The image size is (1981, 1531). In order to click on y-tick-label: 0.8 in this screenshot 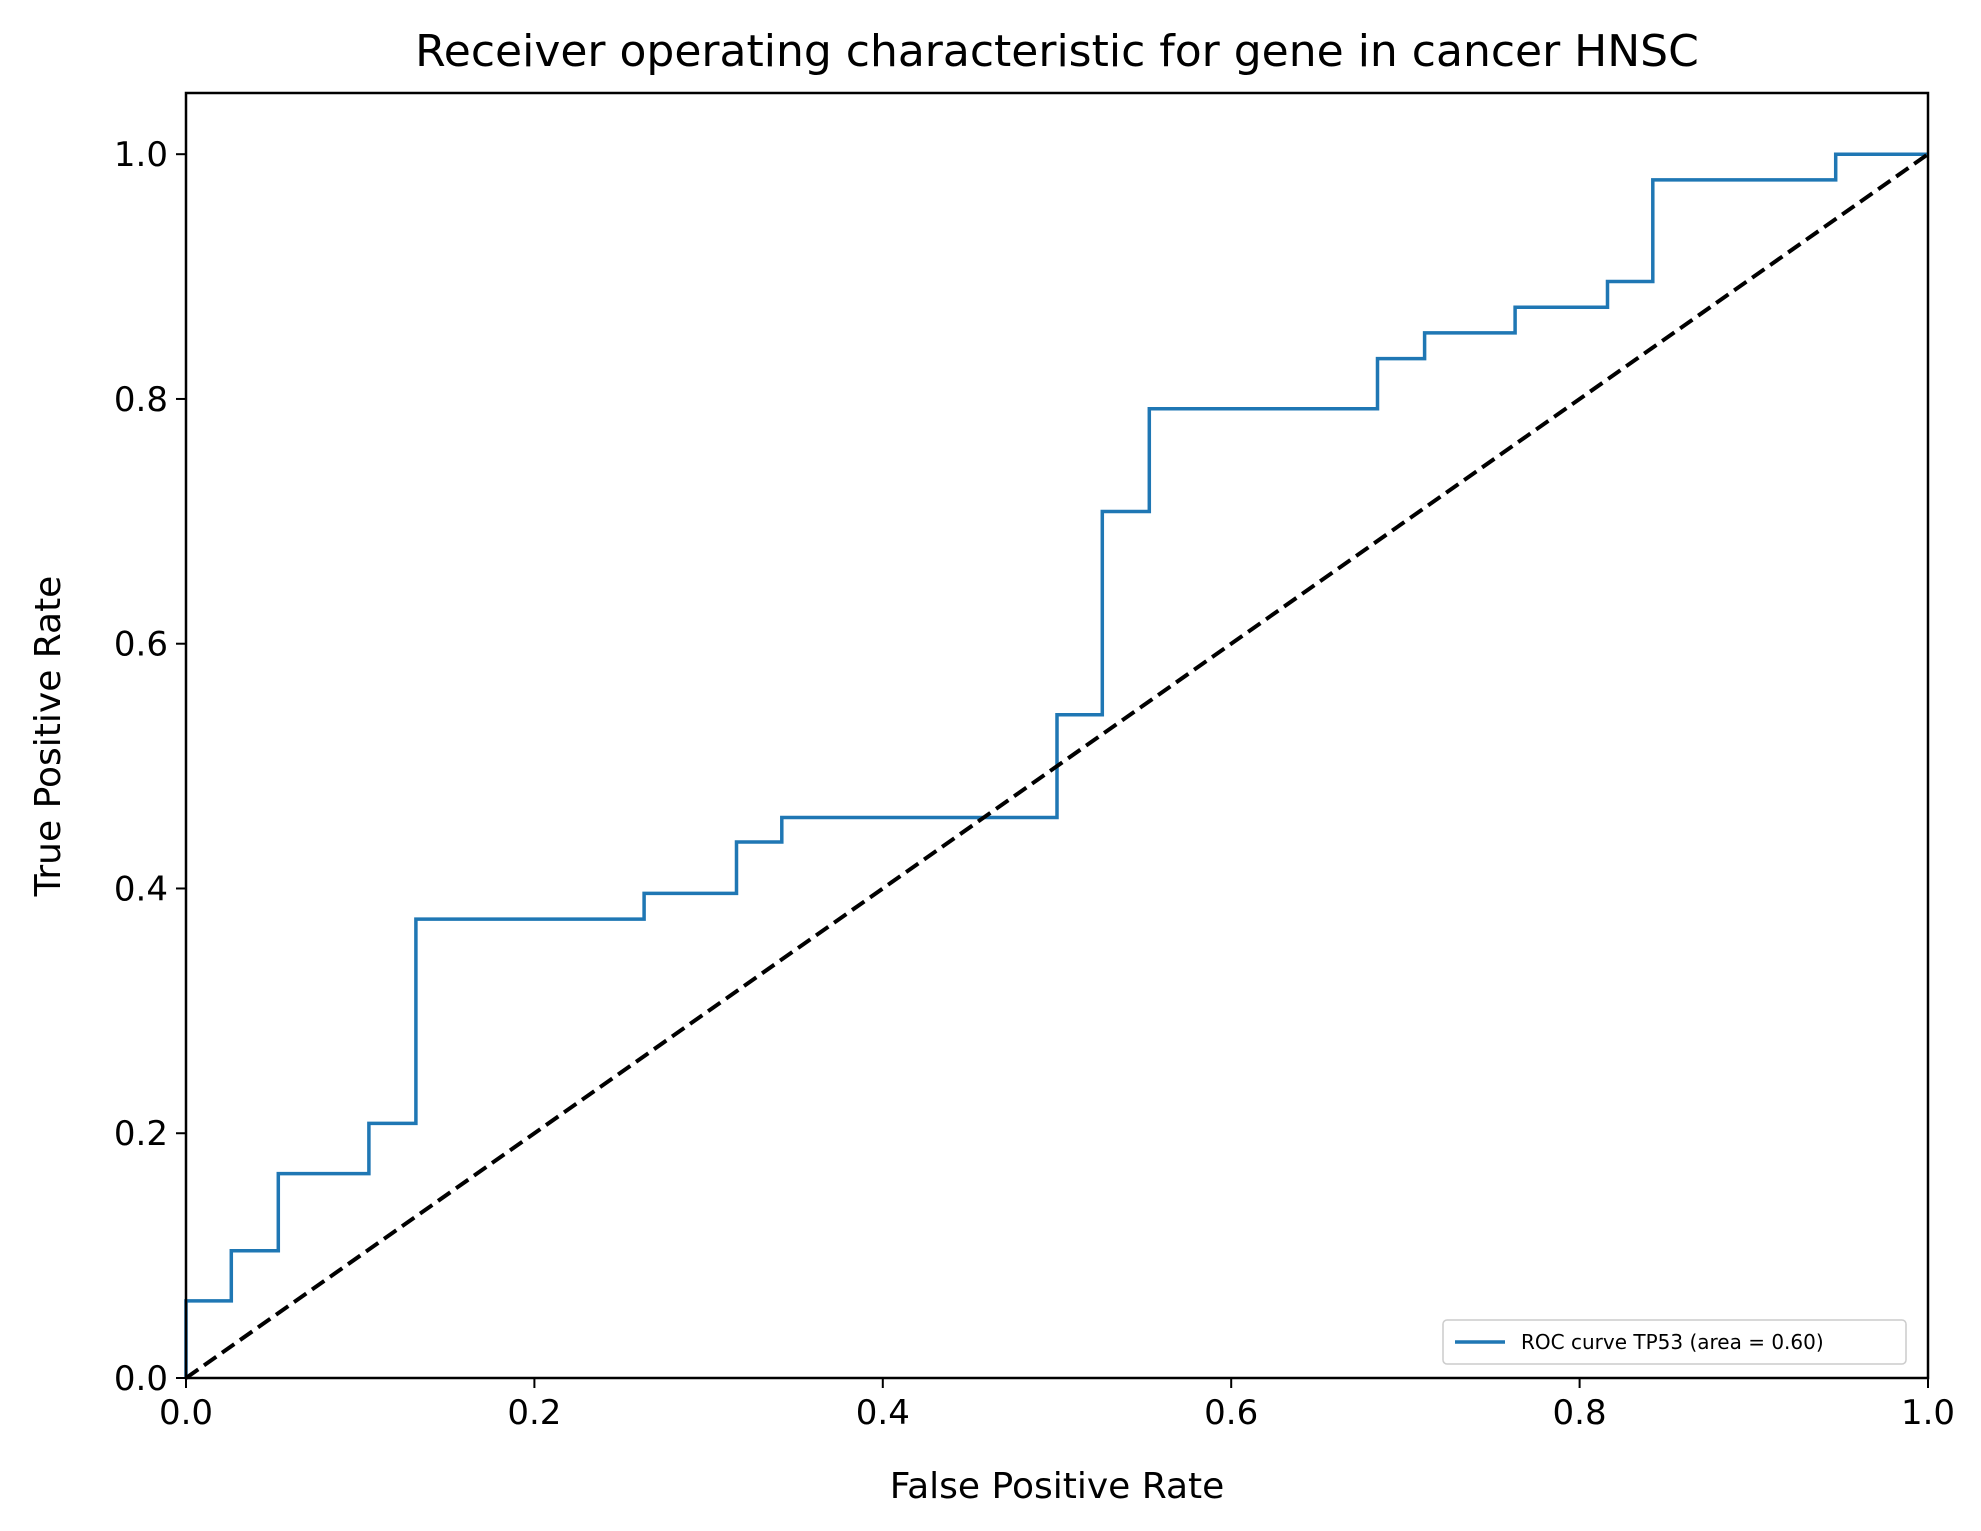, I will do `click(141, 400)`.